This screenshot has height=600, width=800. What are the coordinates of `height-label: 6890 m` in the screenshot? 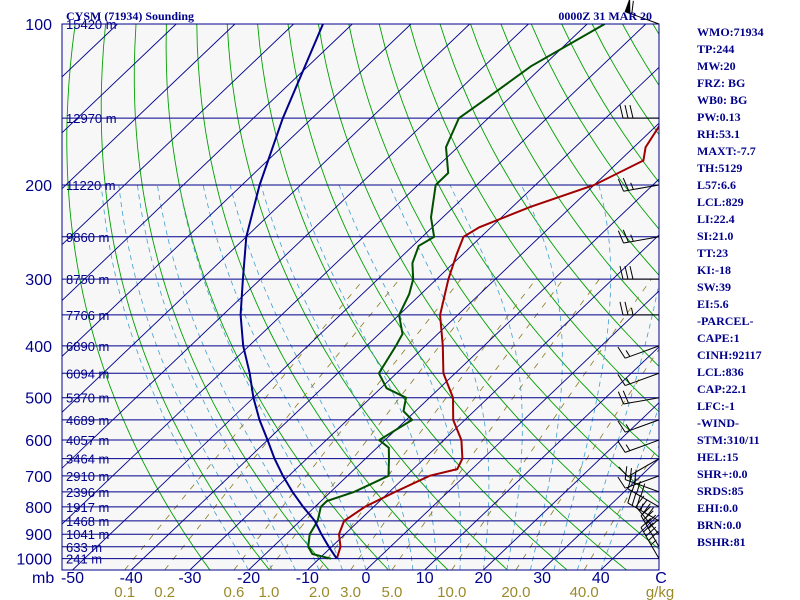 It's located at (87, 346).